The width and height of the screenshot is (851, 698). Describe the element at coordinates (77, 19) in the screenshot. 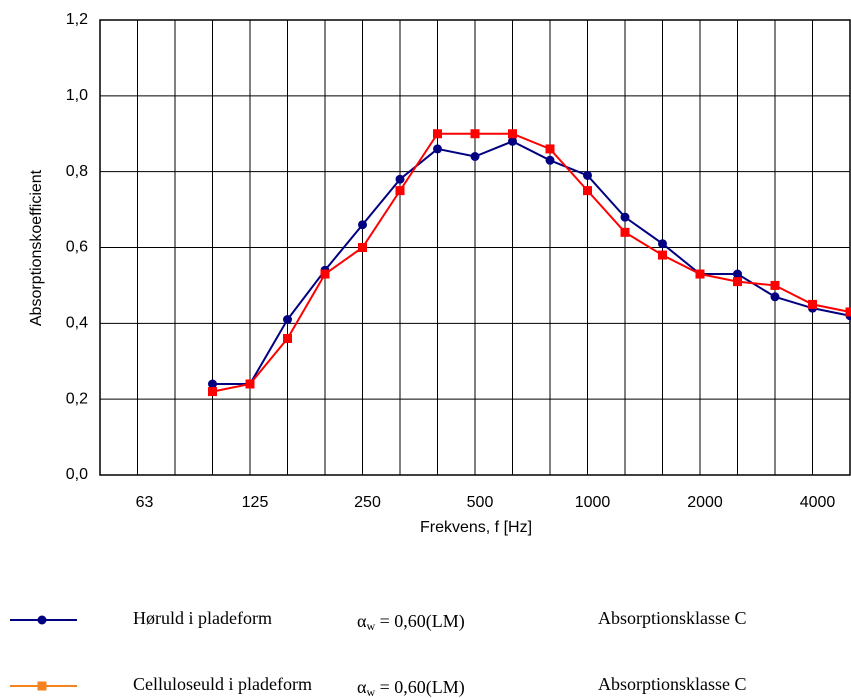

I see `y-tick-label: 1,2` at that location.